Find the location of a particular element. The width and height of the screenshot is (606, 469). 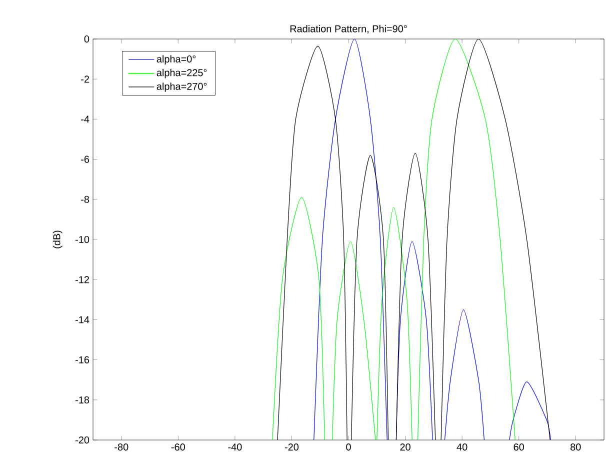

y-tick-label: -6 is located at coordinates (85, 159).